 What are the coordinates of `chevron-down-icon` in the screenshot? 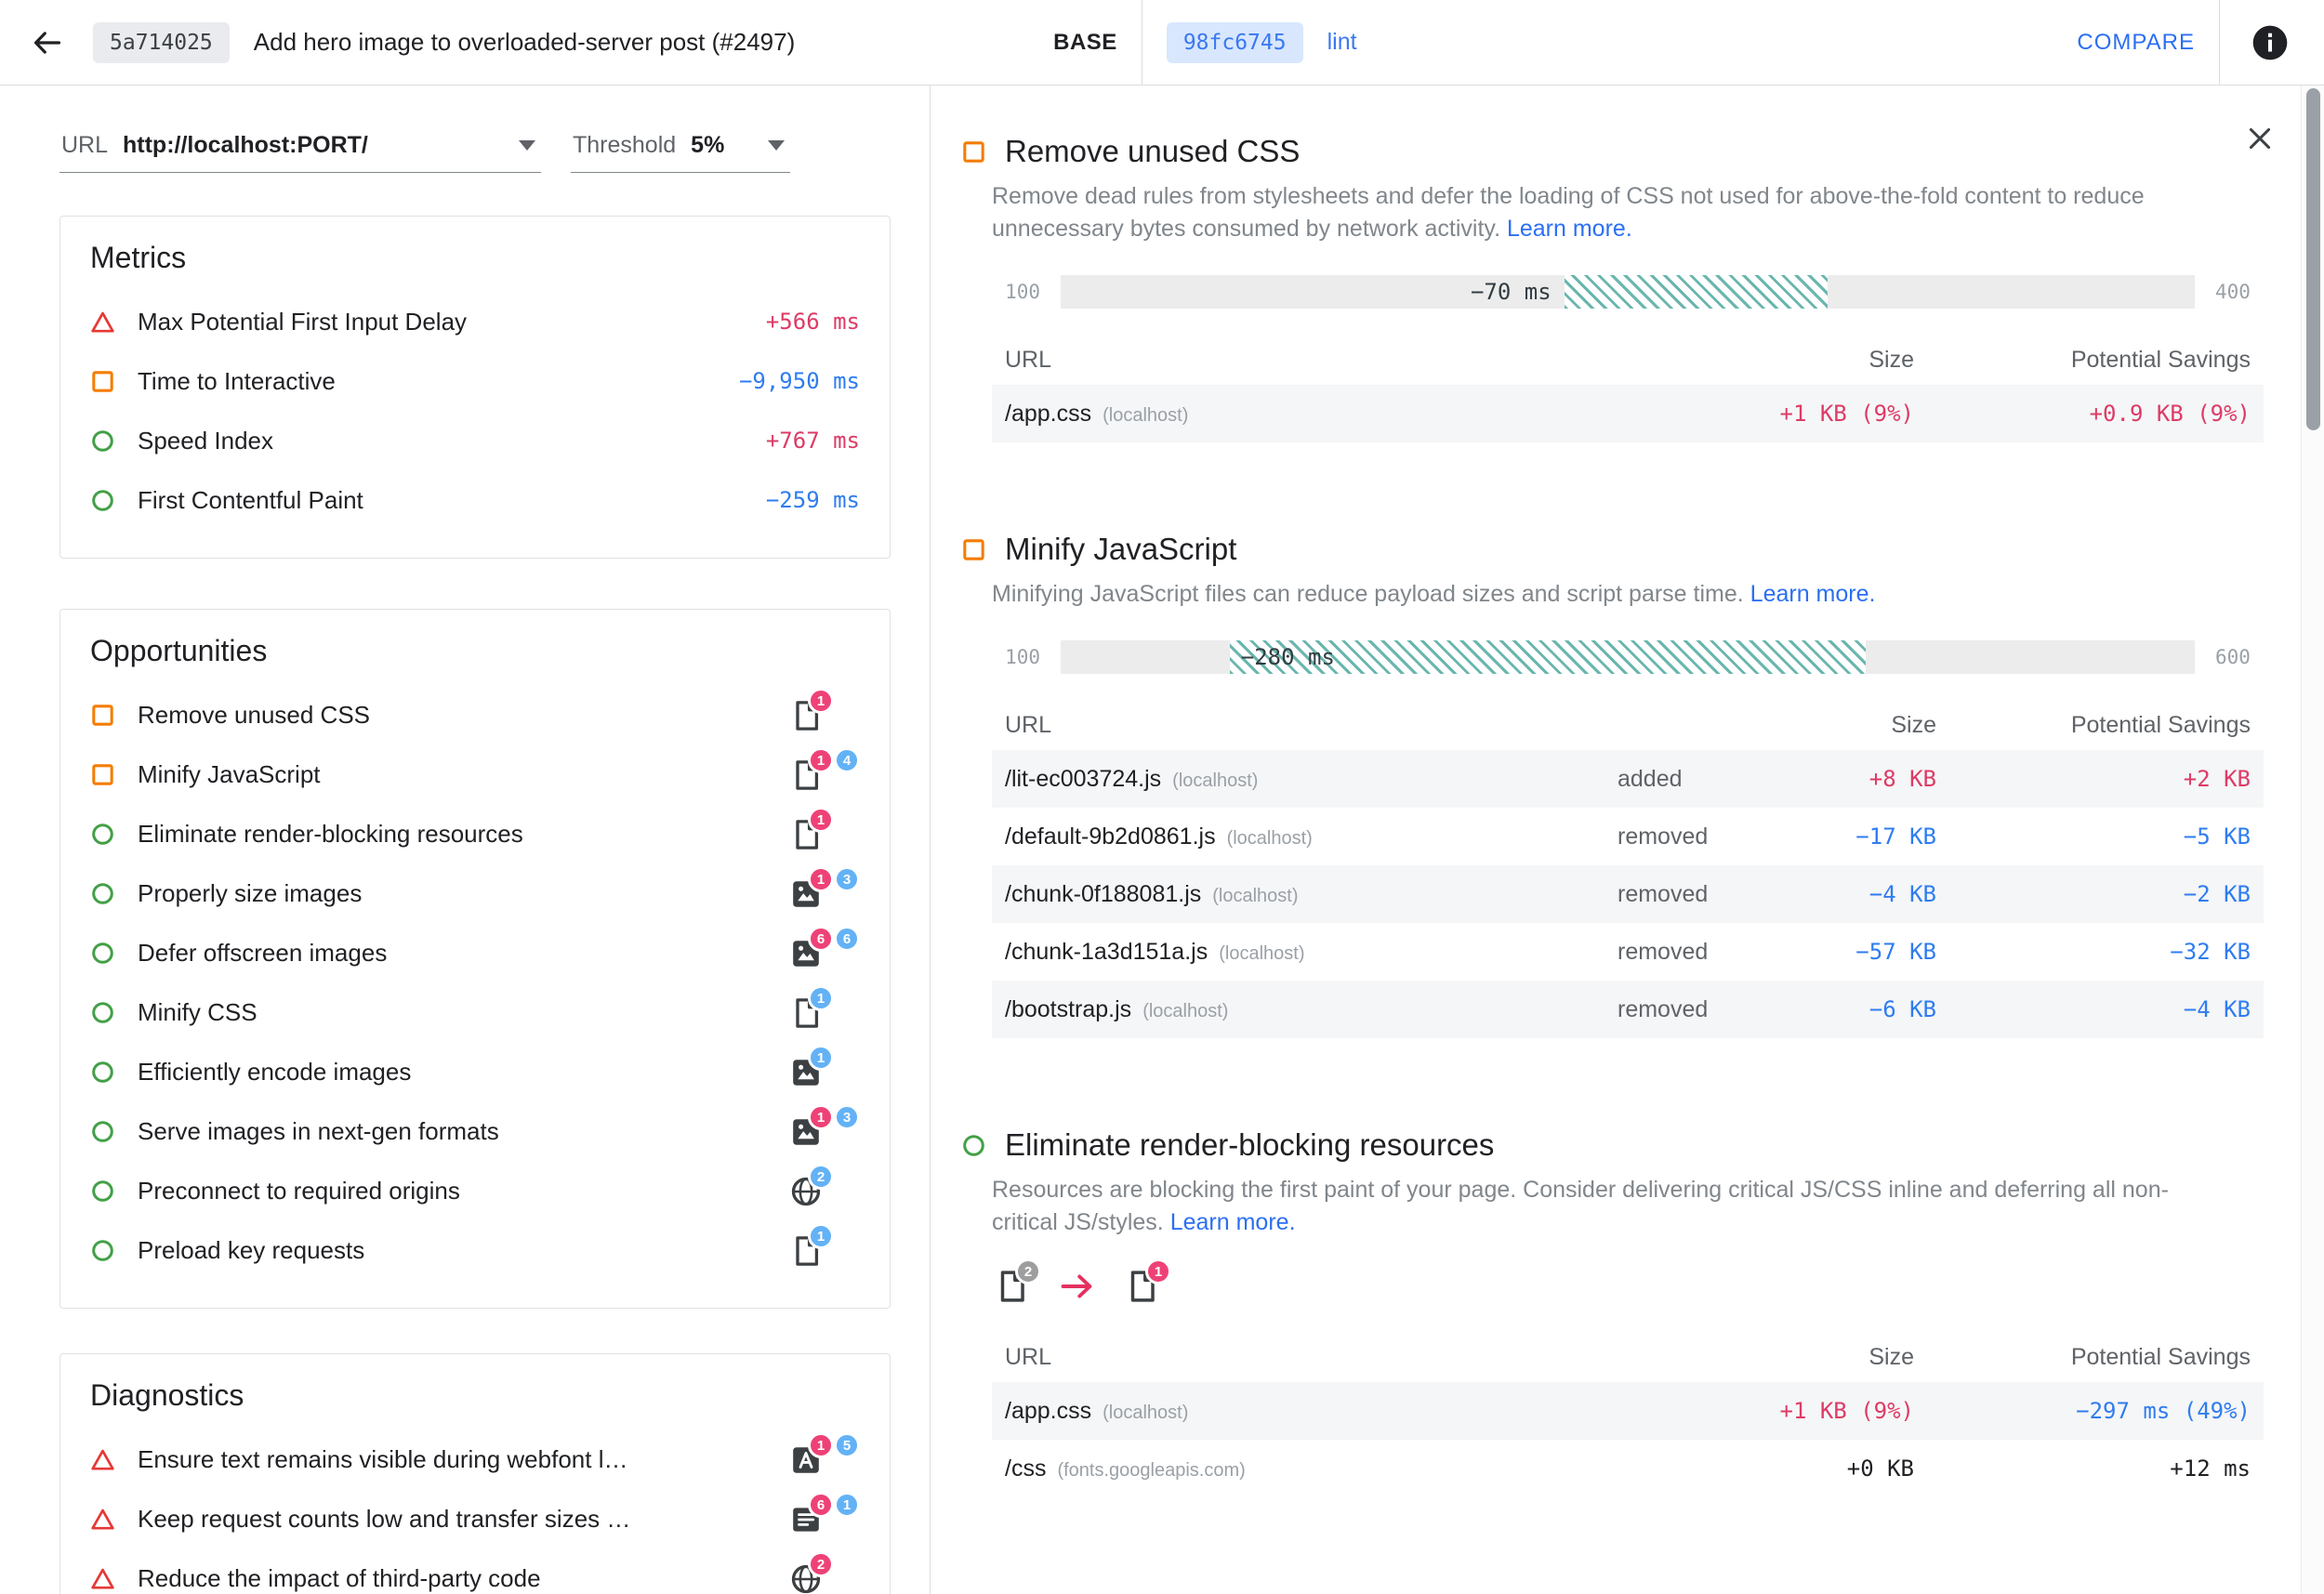 It's located at (776, 145).